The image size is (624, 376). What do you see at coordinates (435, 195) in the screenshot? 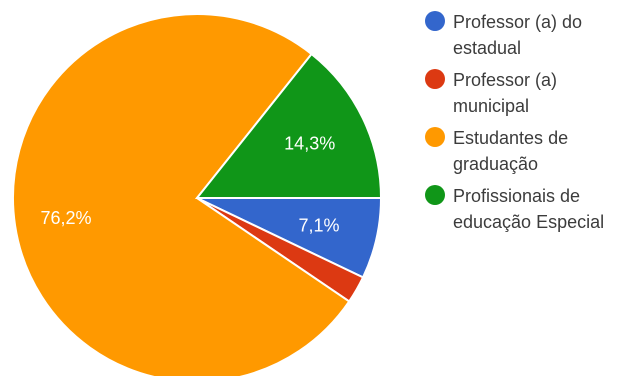
I see `legend-swatch-green` at bounding box center [435, 195].